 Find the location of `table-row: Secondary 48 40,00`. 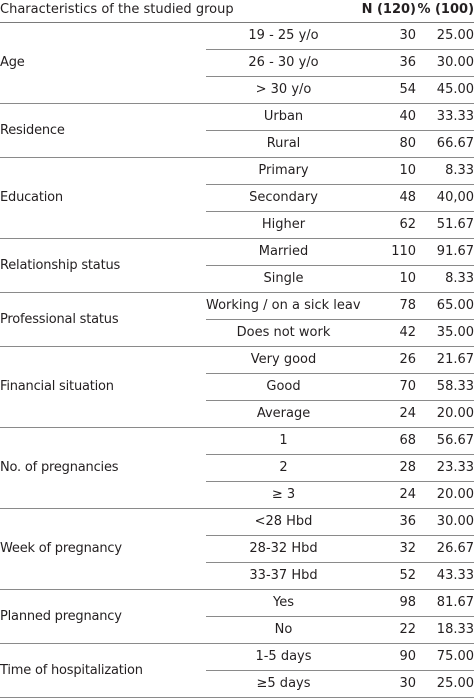

table-row: Secondary 48 40,00 is located at coordinates (237, 198).